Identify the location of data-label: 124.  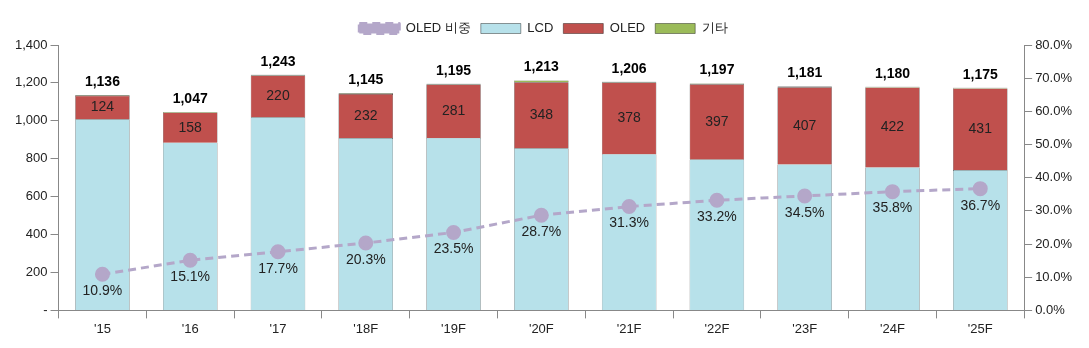
(102, 106).